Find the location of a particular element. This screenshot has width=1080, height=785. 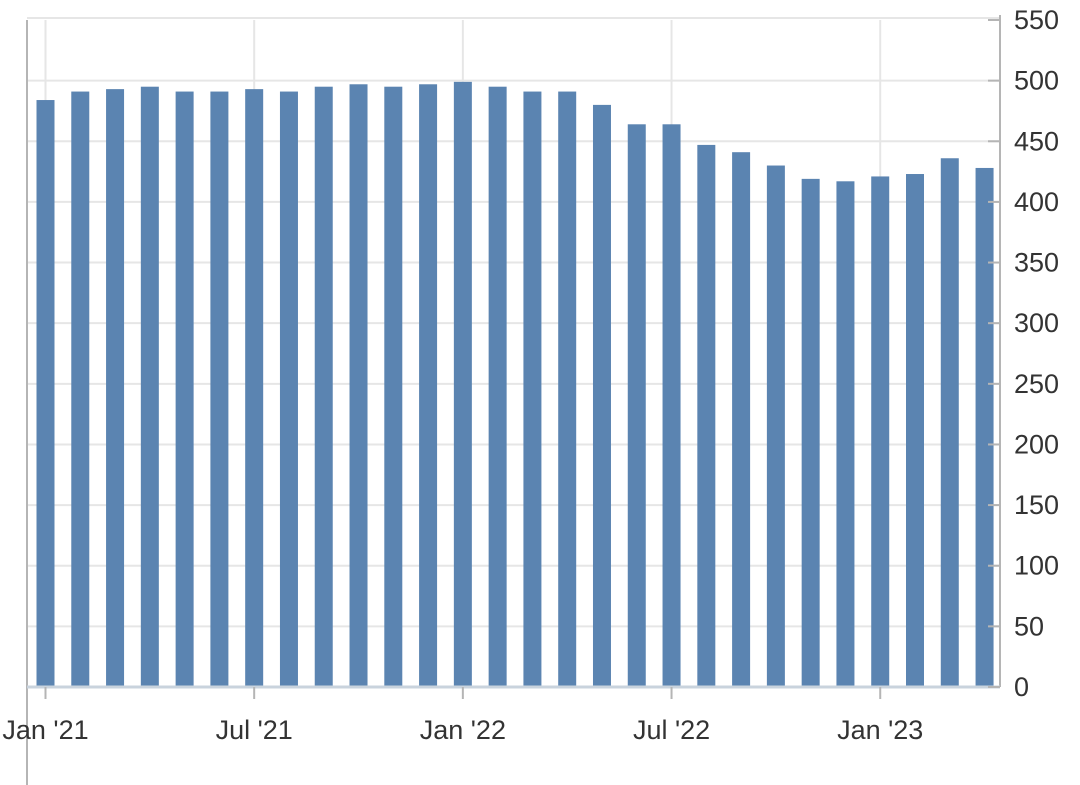

y-tick-label: 200 is located at coordinates (1036, 444).